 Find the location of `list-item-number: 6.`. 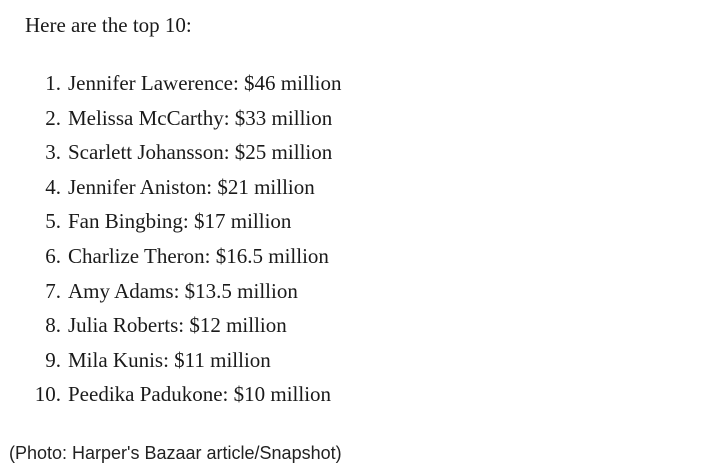

list-item-number: 6. is located at coordinates (53, 255).